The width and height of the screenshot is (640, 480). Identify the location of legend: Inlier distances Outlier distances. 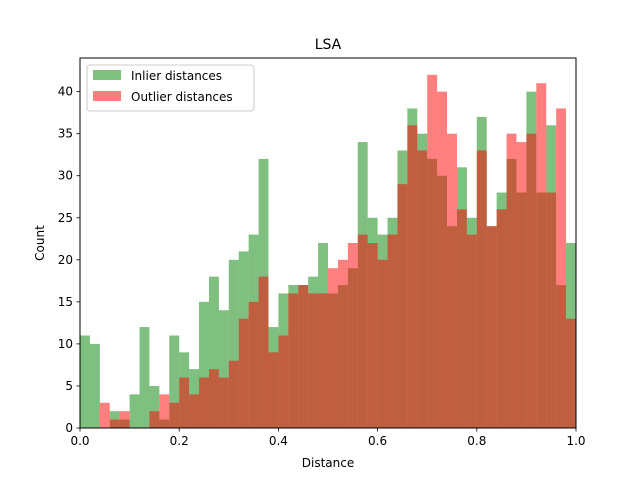
(170, 88).